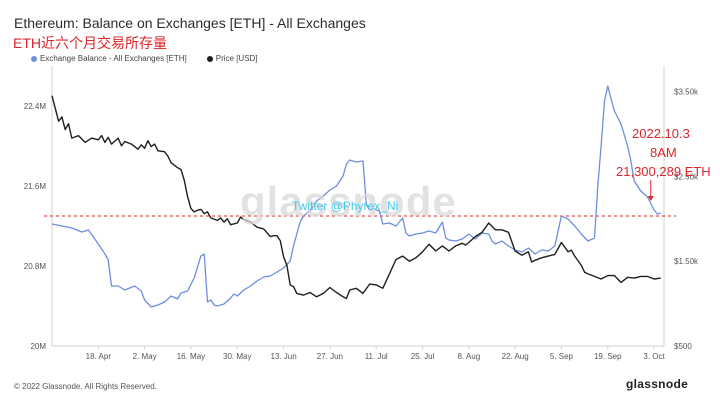  What do you see at coordinates (686, 261) in the screenshot?
I see `y-right-tick-label: $1.50k` at bounding box center [686, 261].